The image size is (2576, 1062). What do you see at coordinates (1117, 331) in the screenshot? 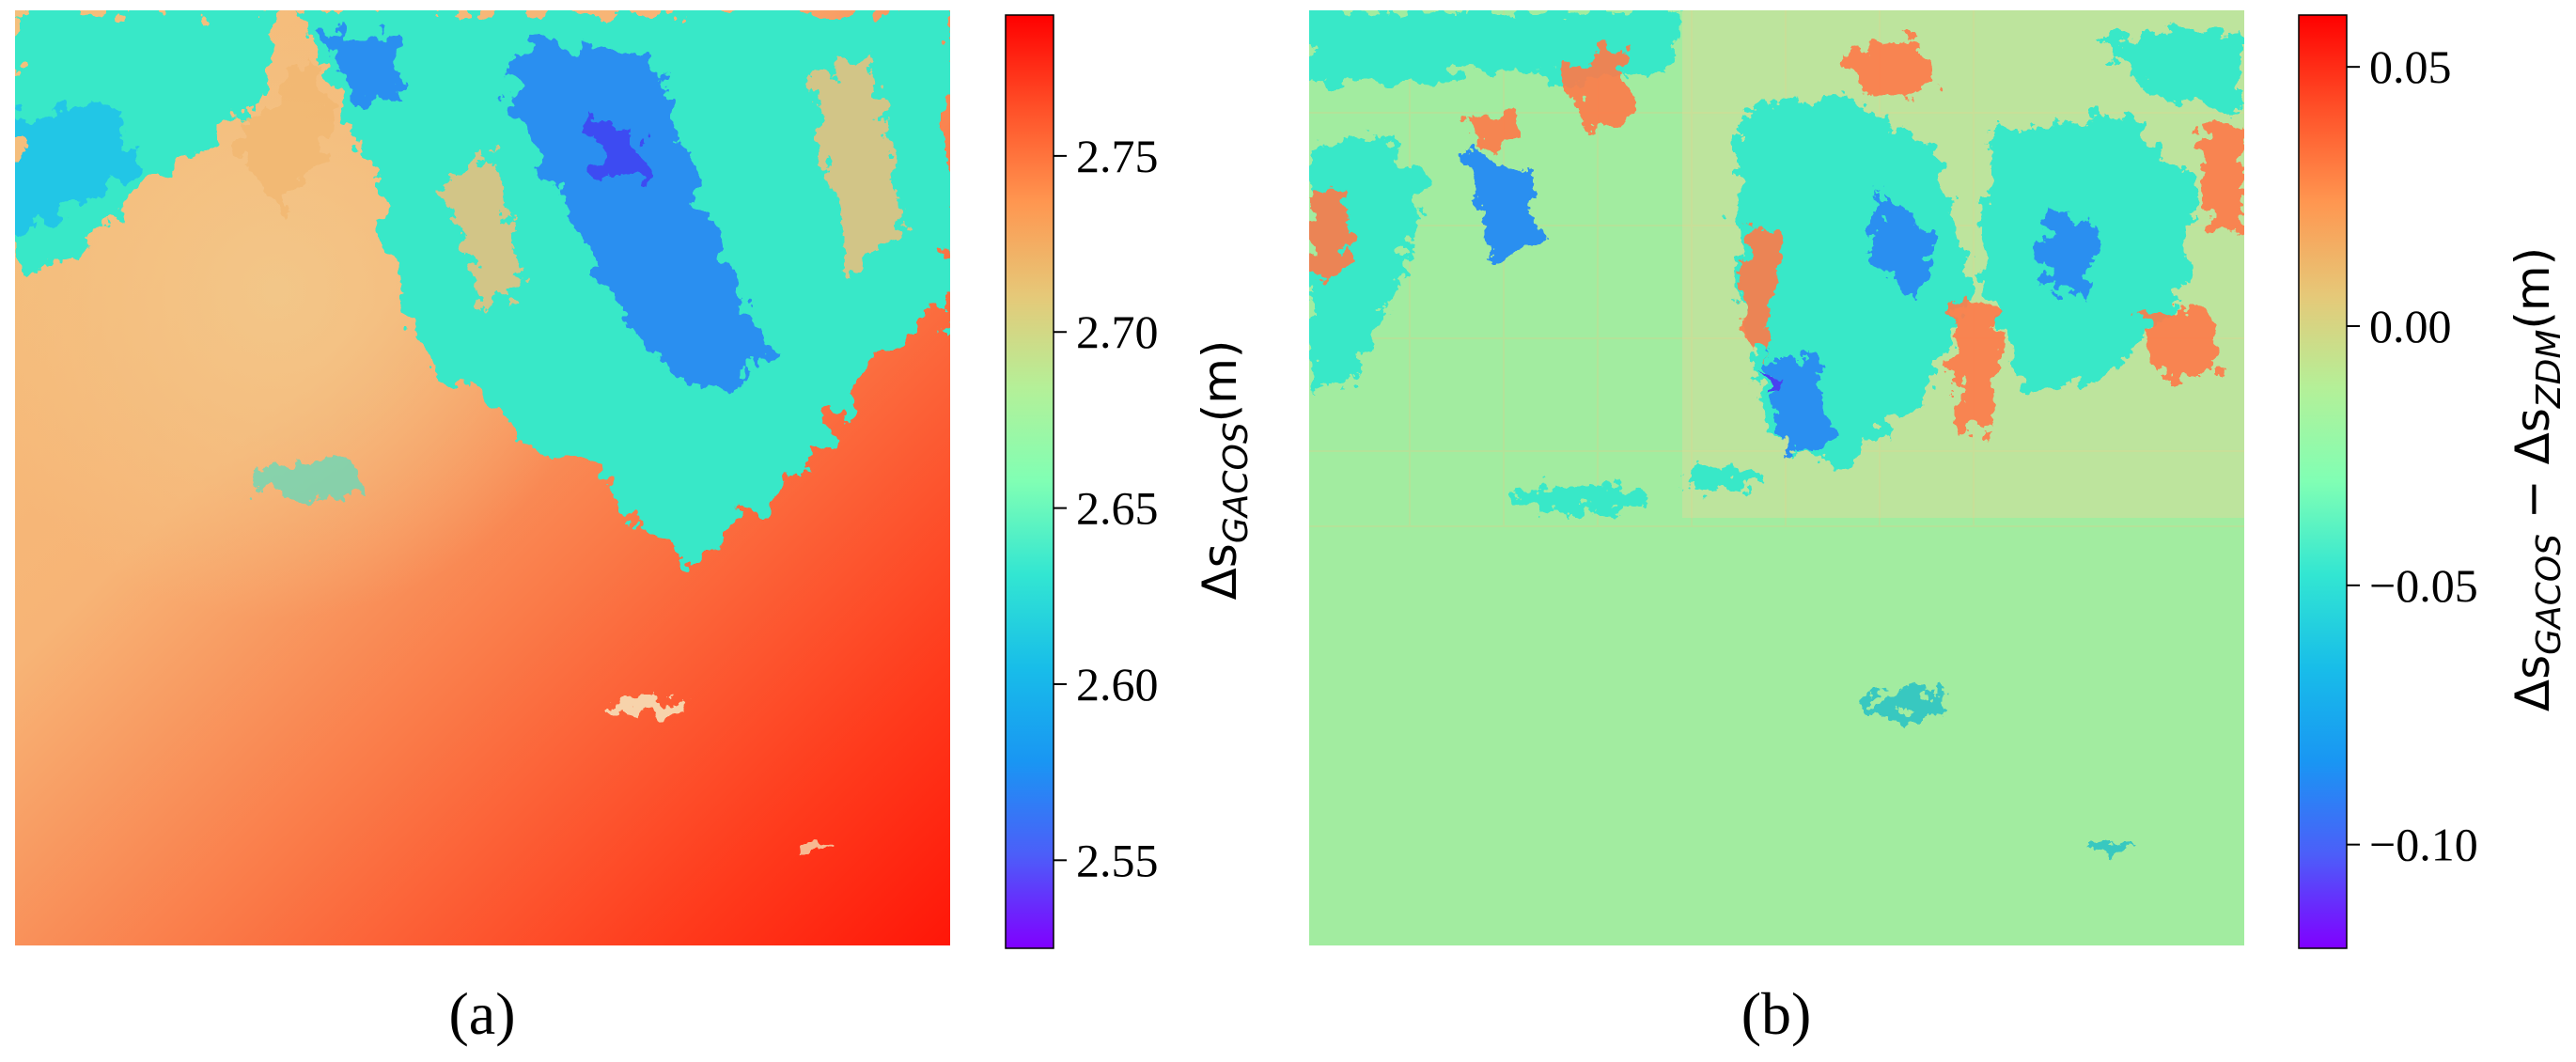
I see `colorbar-a-tick-label: 2.70` at bounding box center [1117, 331].